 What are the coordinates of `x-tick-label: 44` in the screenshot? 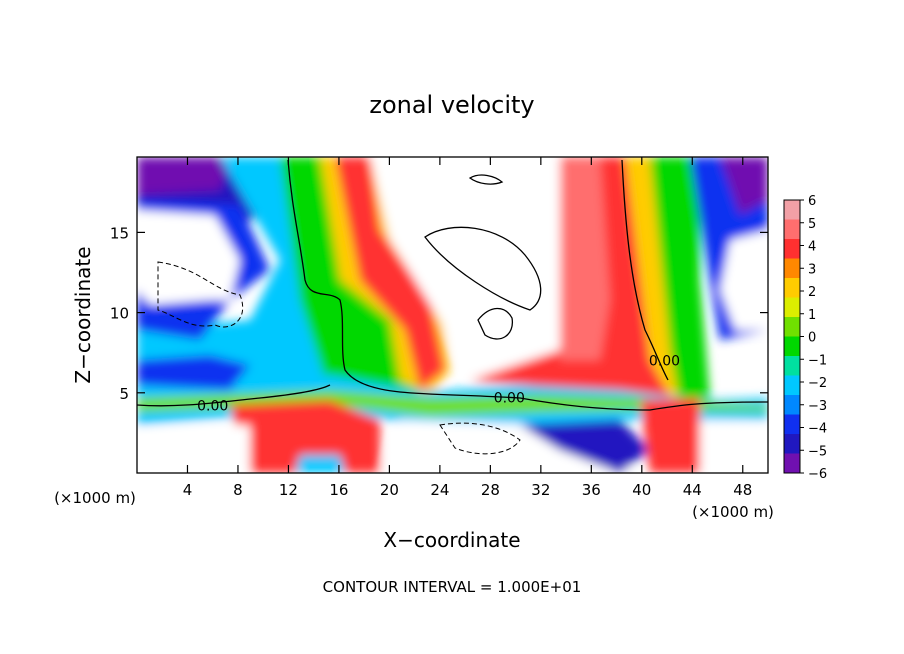 It's located at (692, 490).